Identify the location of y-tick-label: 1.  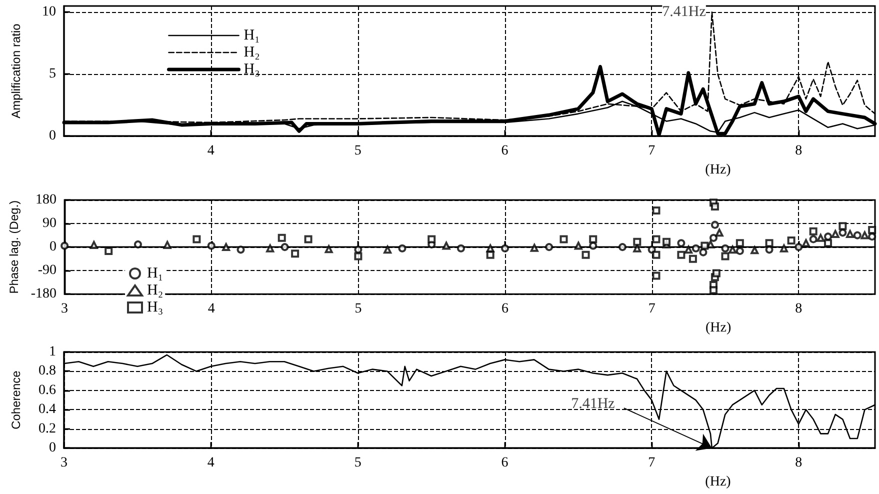
(52, 352).